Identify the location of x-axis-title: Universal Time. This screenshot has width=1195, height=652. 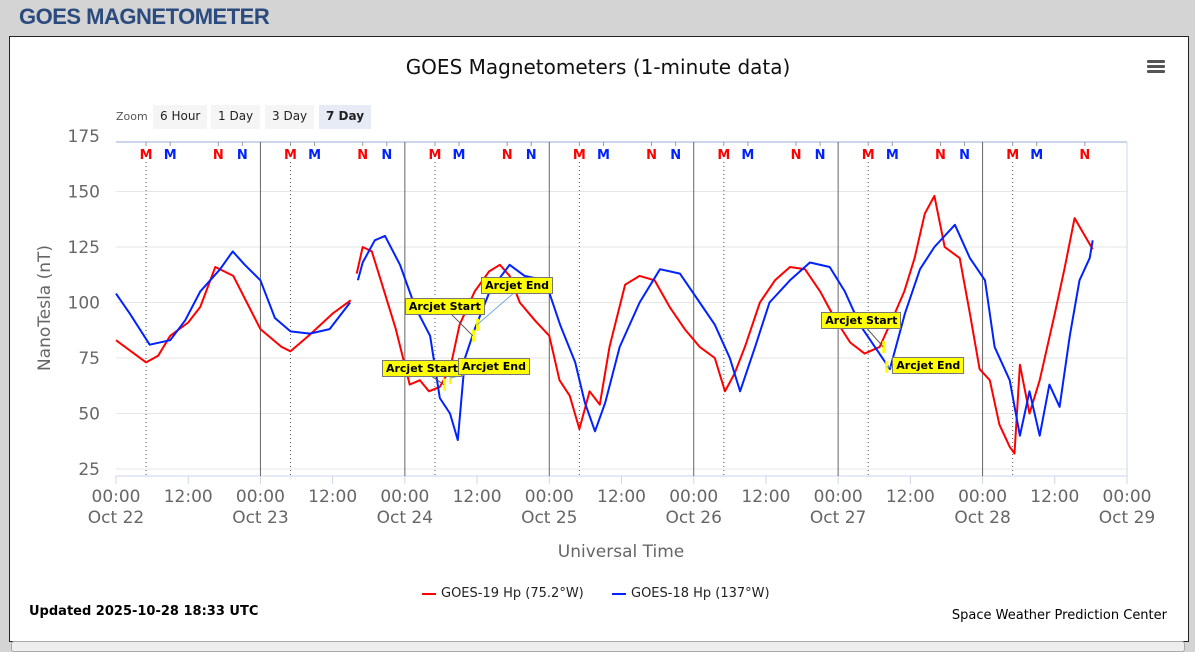
(621, 552).